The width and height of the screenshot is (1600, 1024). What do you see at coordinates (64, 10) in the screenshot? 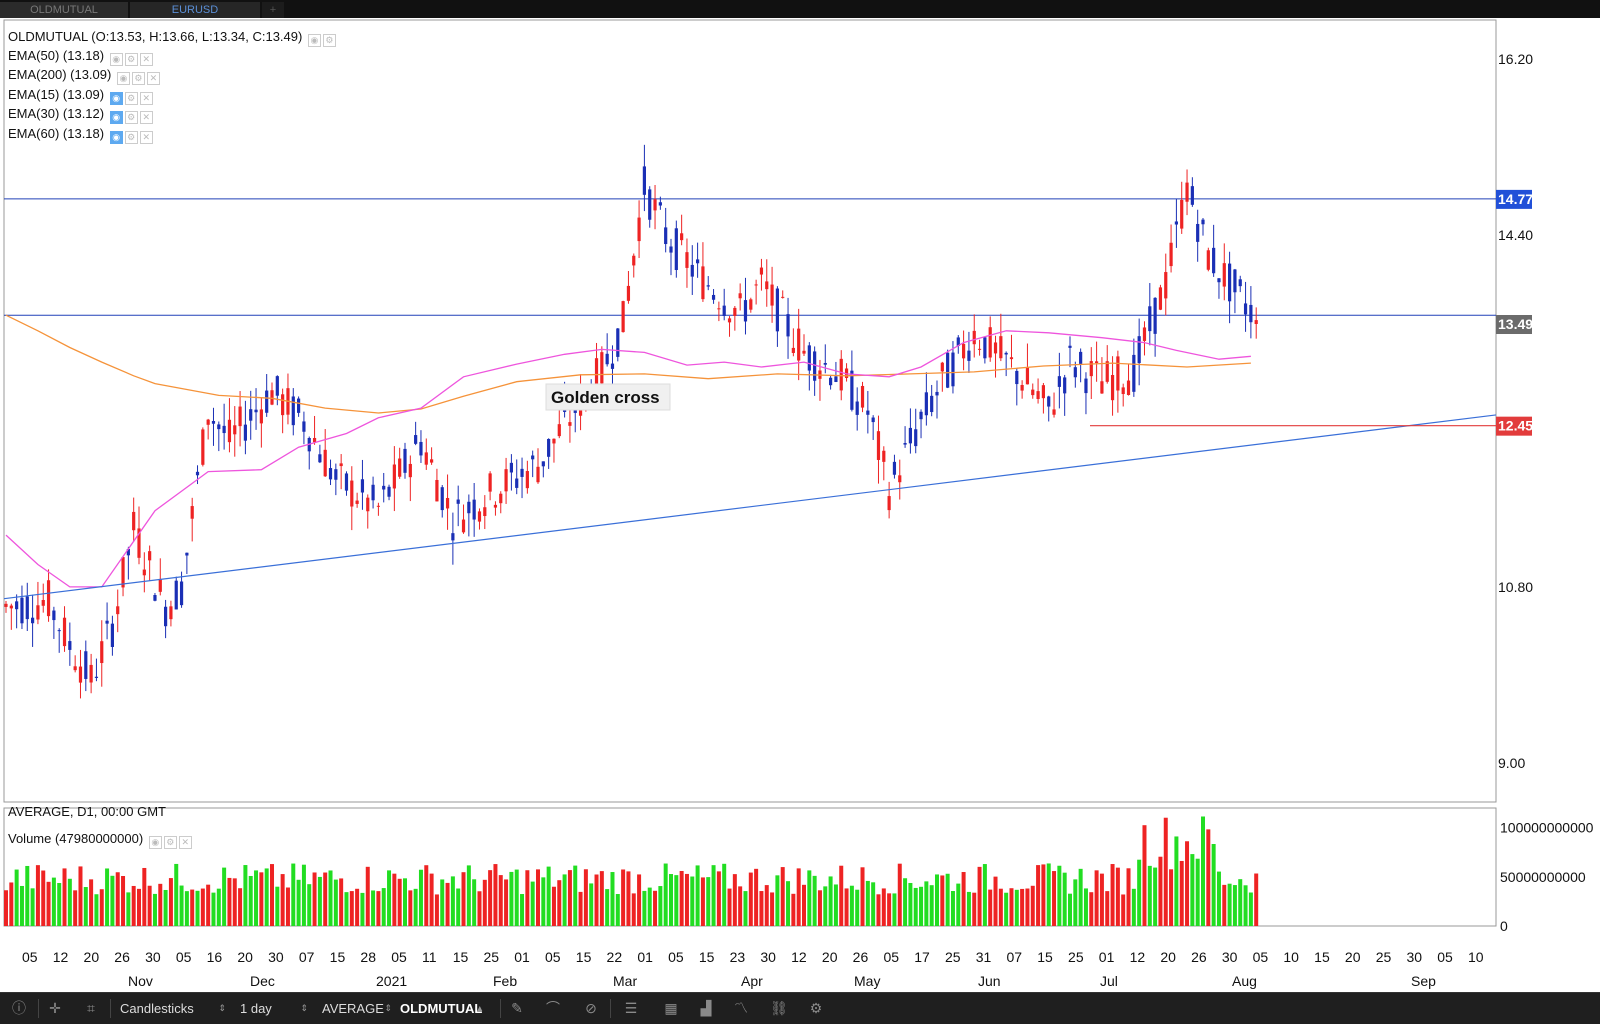
I see `tab-oldmutual: OLDMUTUAL` at bounding box center [64, 10].